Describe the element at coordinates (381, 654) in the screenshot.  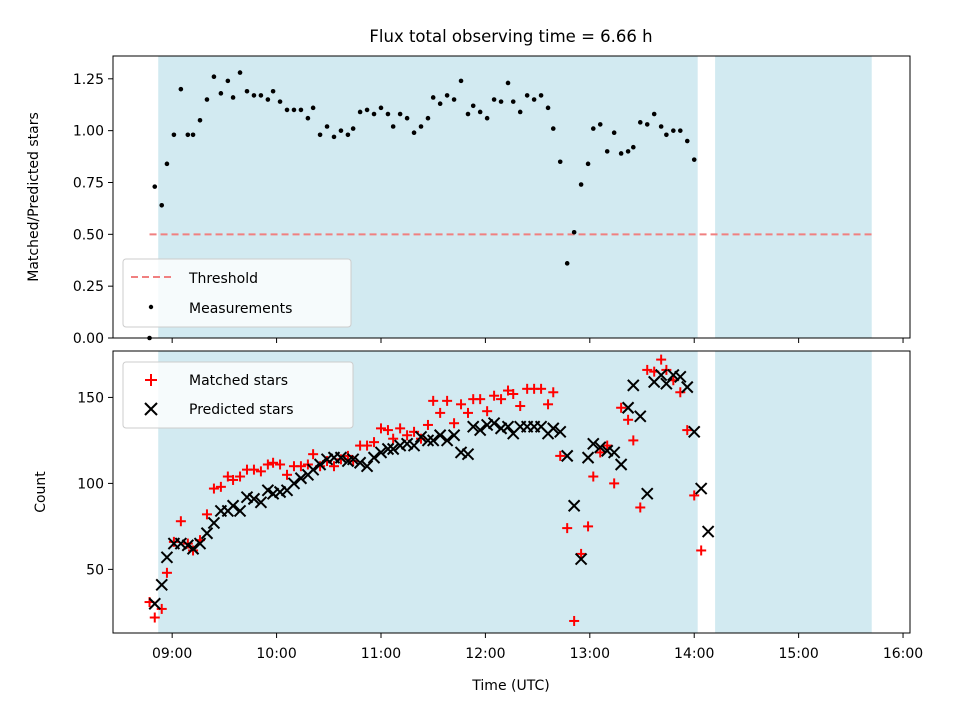
I see `x-tick-label: 11:00` at that location.